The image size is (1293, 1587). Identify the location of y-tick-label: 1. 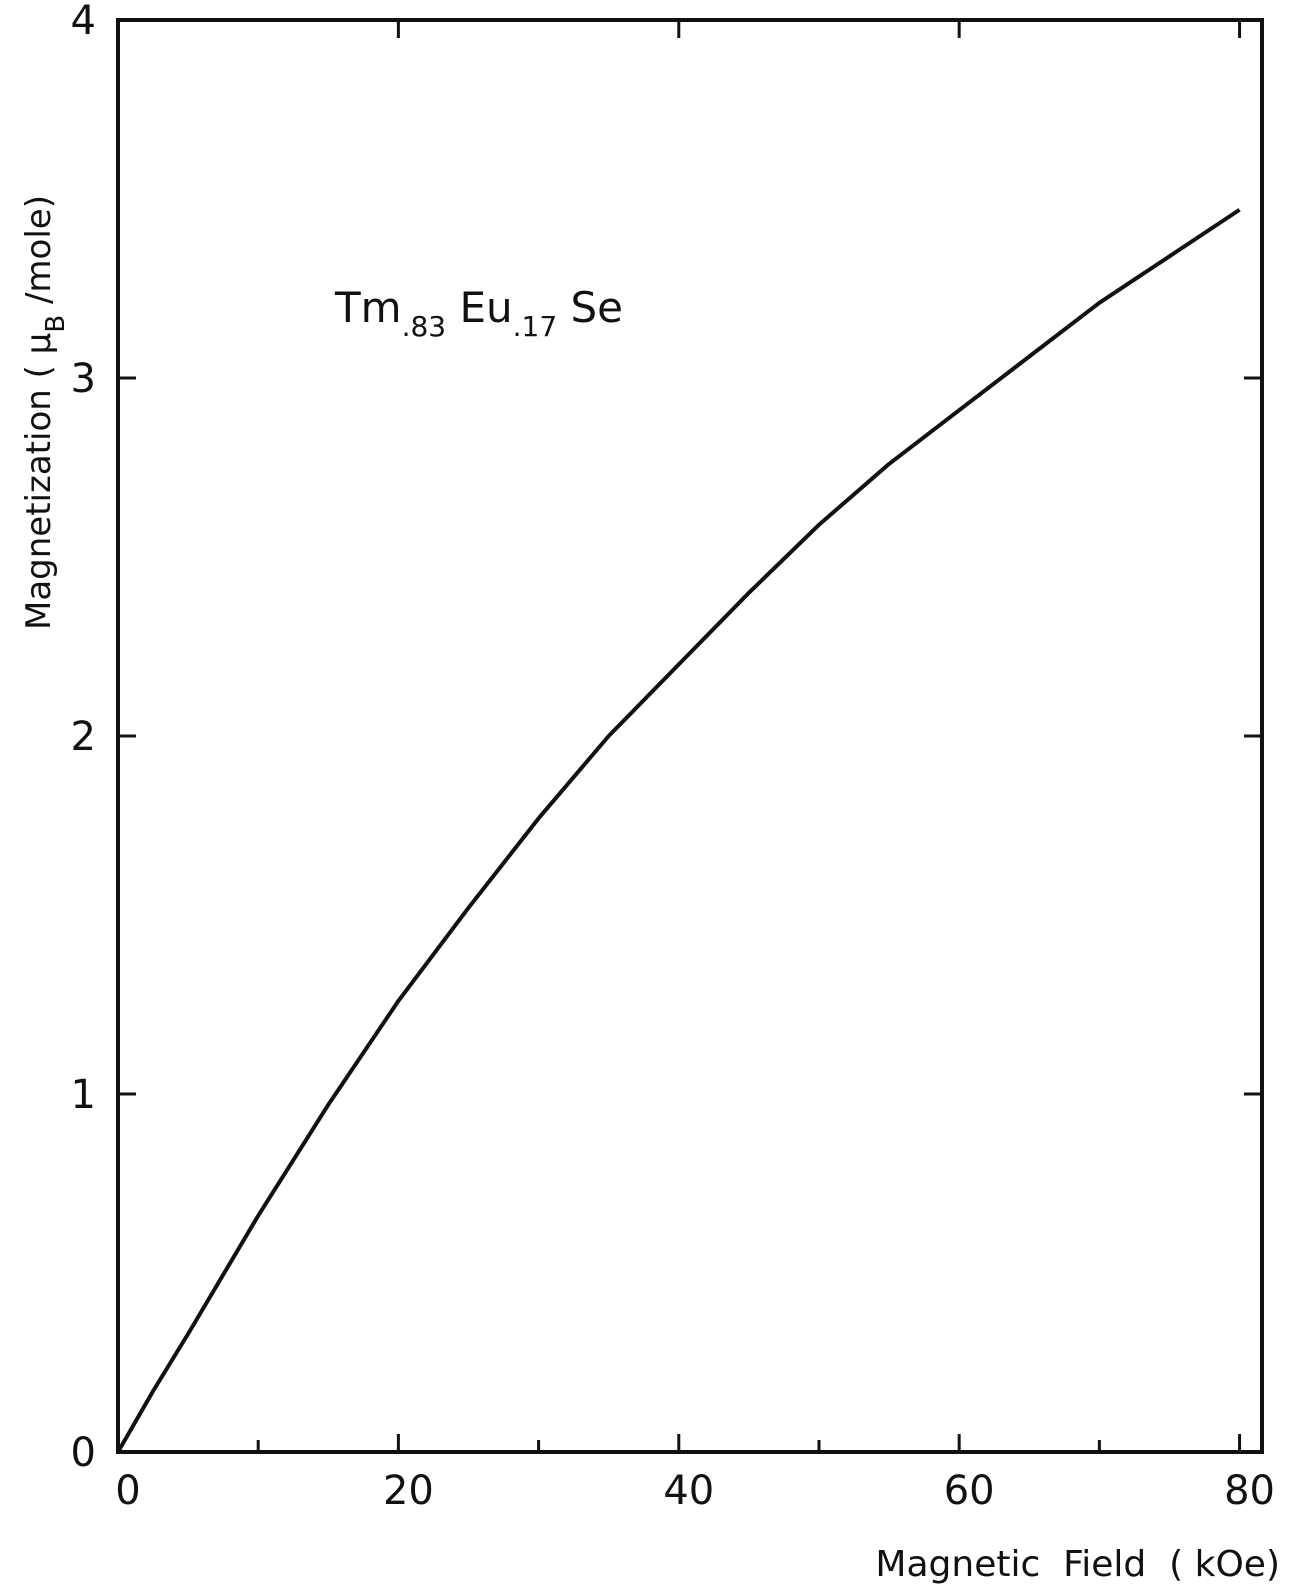
(83, 1095).